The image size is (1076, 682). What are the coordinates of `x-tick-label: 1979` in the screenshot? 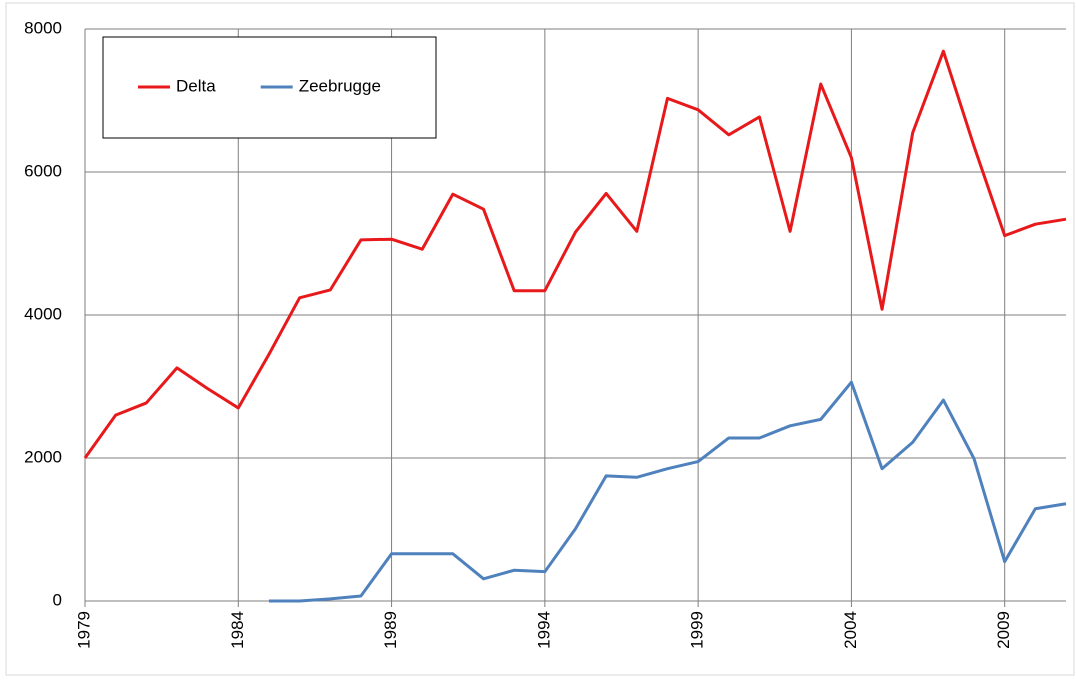 It's located at (83, 630).